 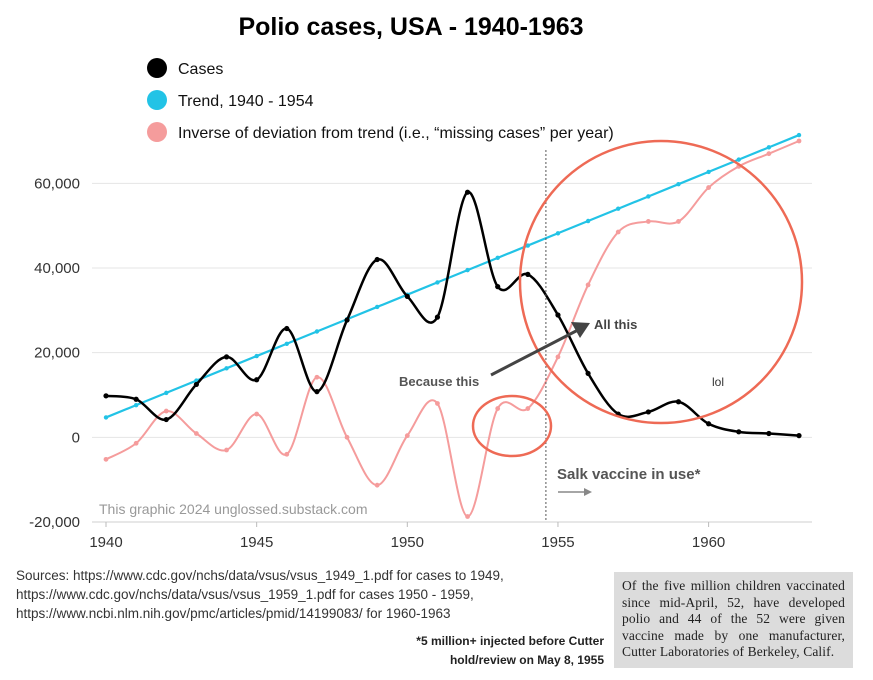 I want to click on y-axis-ticks: -20,000 0 20,000 40,000 60,000, so click(x=54, y=353).